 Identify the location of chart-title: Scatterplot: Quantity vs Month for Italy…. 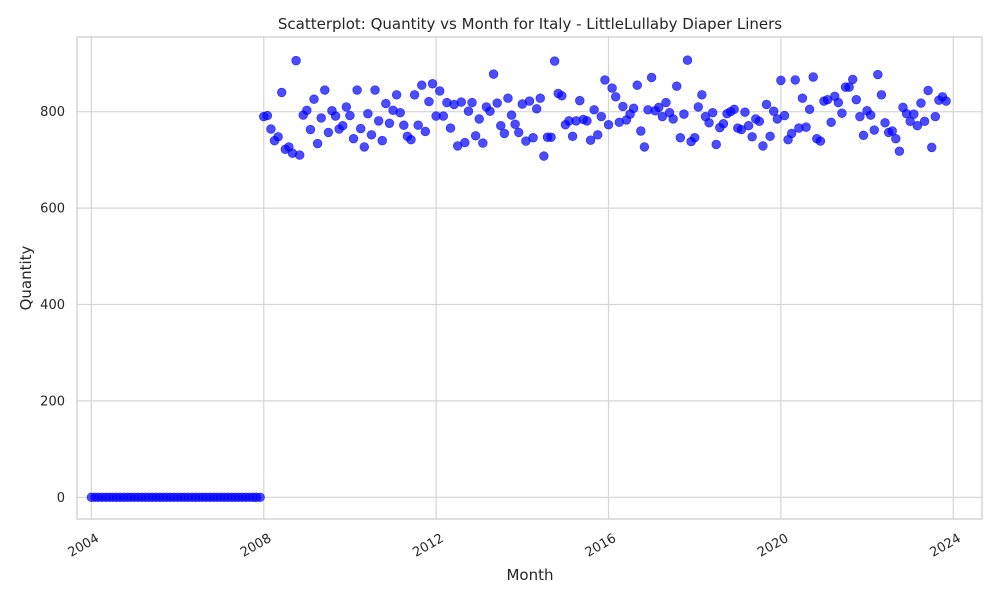
(530, 24).